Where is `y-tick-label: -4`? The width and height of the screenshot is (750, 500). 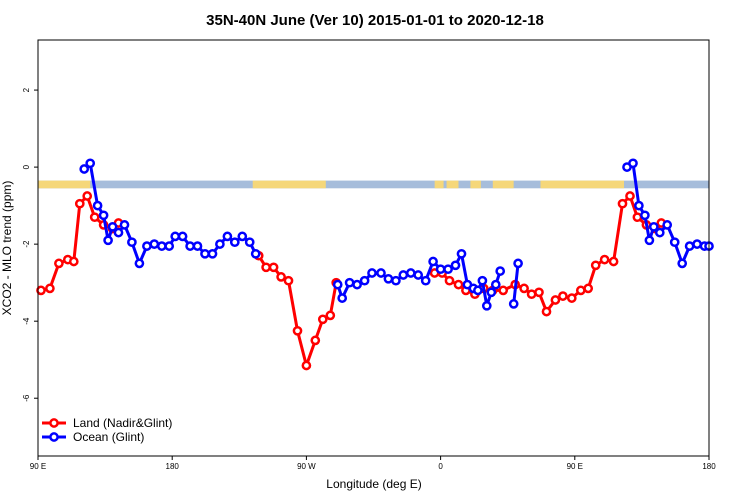 y-tick-label: -4 is located at coordinates (26, 321).